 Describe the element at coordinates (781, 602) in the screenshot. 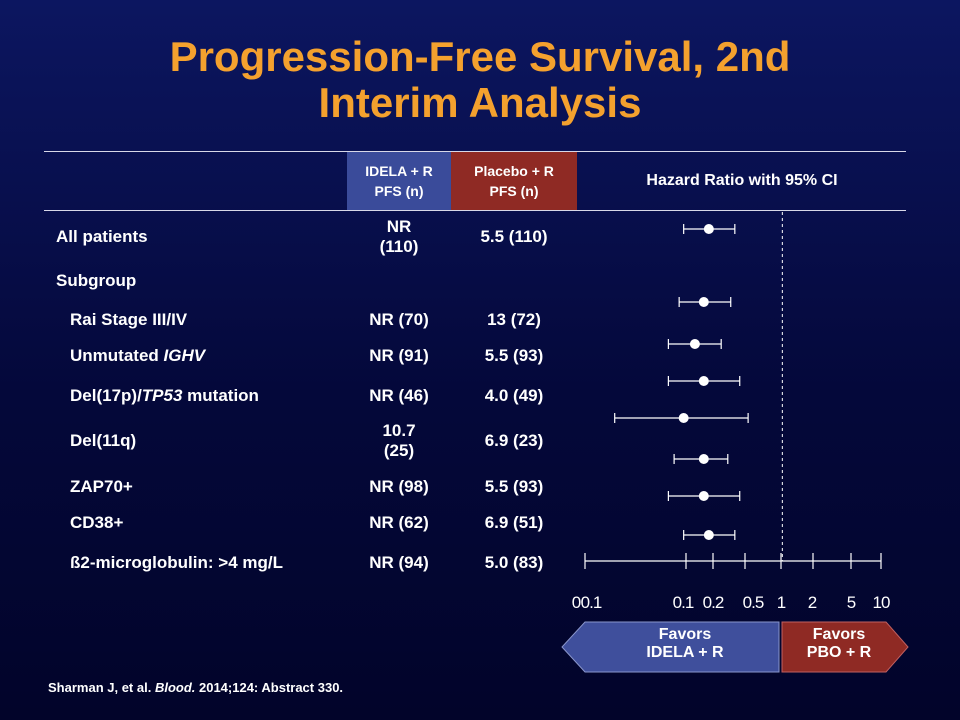

I see `x-tick-label: 1` at that location.